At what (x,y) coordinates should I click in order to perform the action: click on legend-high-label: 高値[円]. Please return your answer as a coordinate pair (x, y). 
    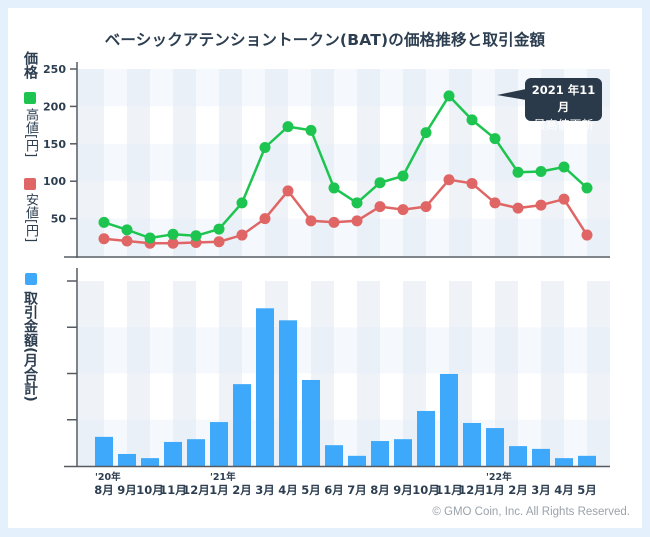
    Looking at the image, I should click on (30, 133).